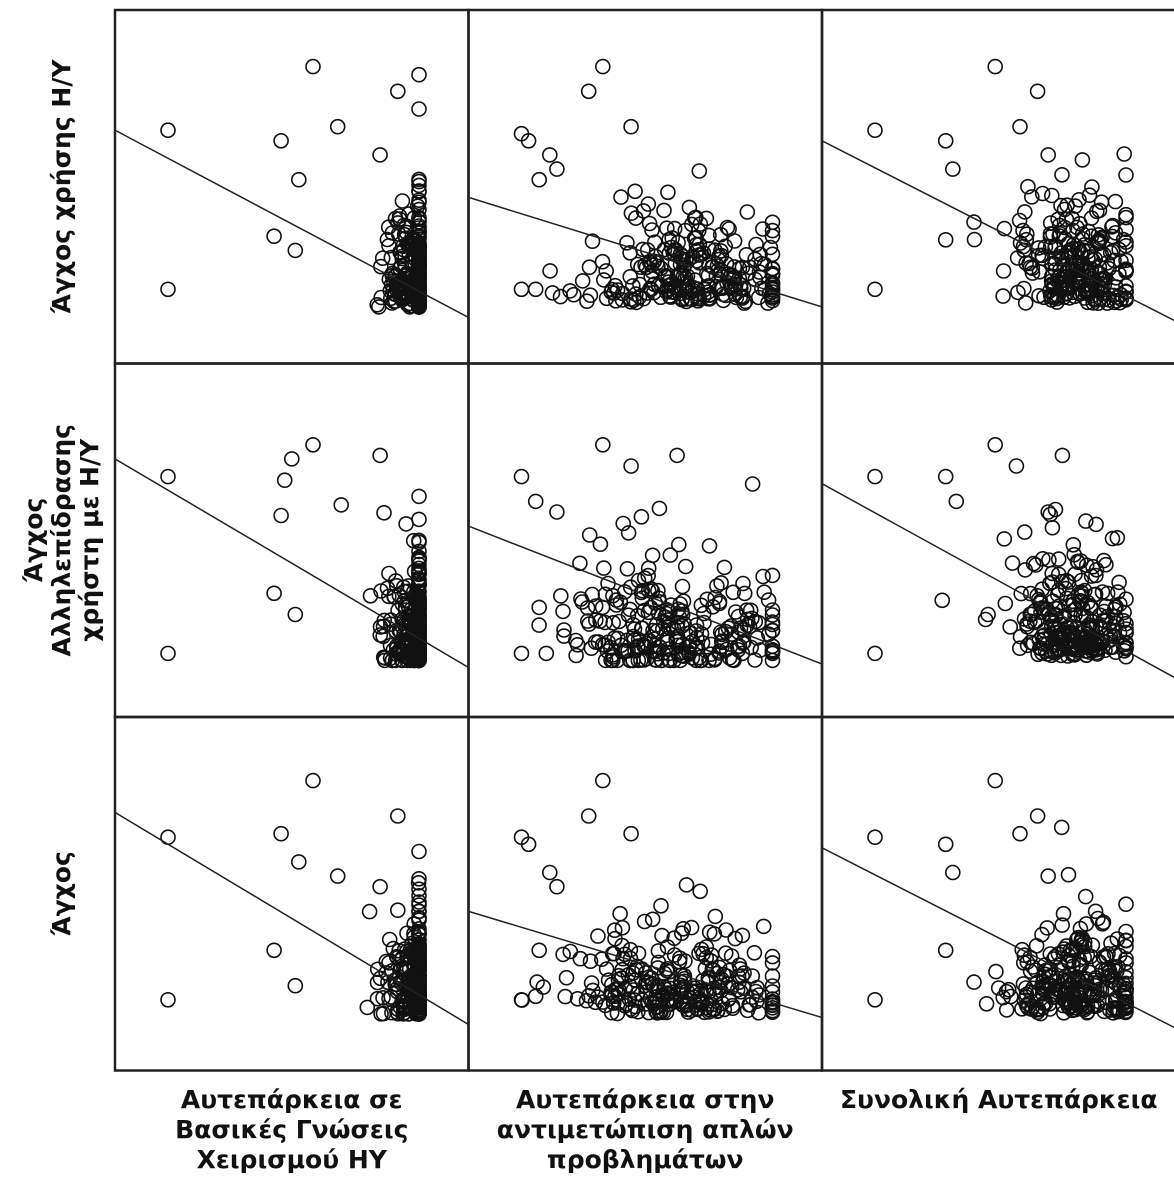 The image size is (1174, 1182). I want to click on cell-frame, so click(645, 540).